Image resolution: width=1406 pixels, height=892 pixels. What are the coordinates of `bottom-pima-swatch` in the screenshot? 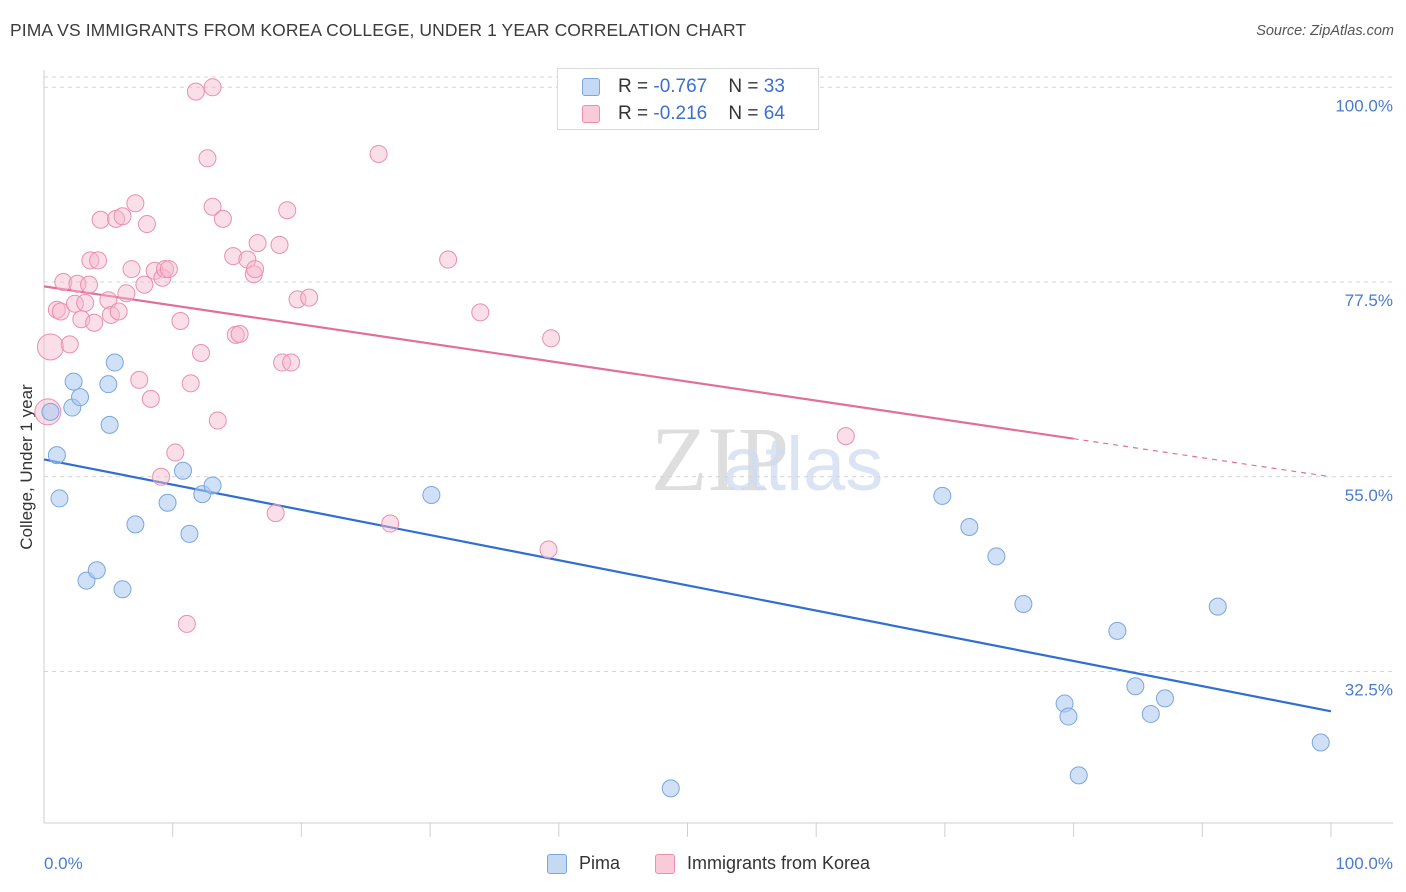 It's located at (557, 864).